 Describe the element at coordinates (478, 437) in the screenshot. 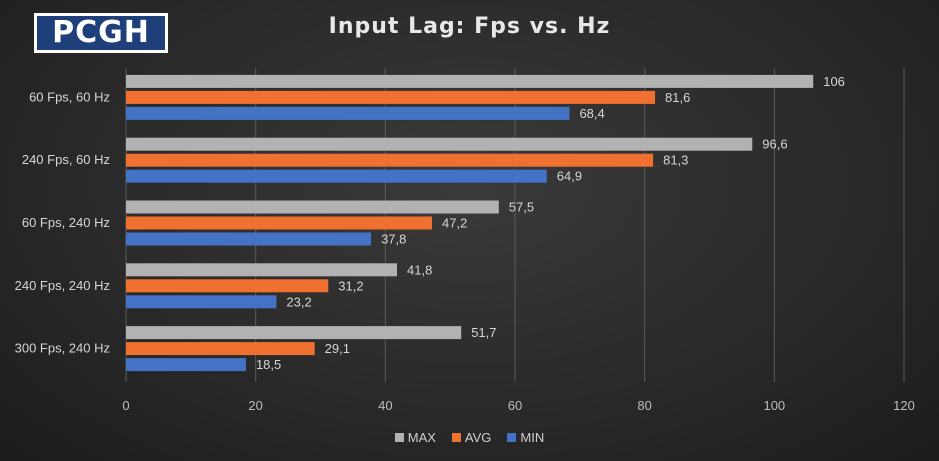

I see `legend-label-avg: AVG` at that location.